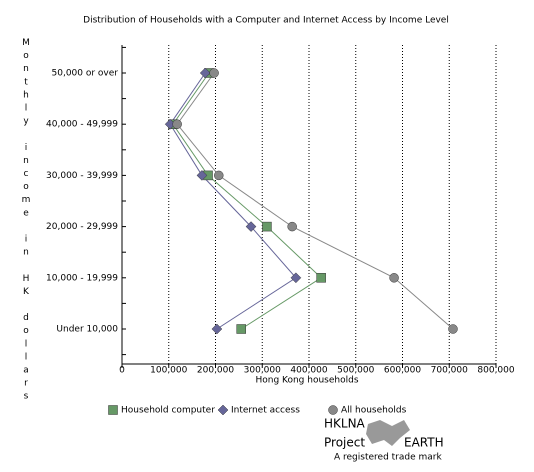  I want to click on legend-label: Internet access, so click(265, 411).